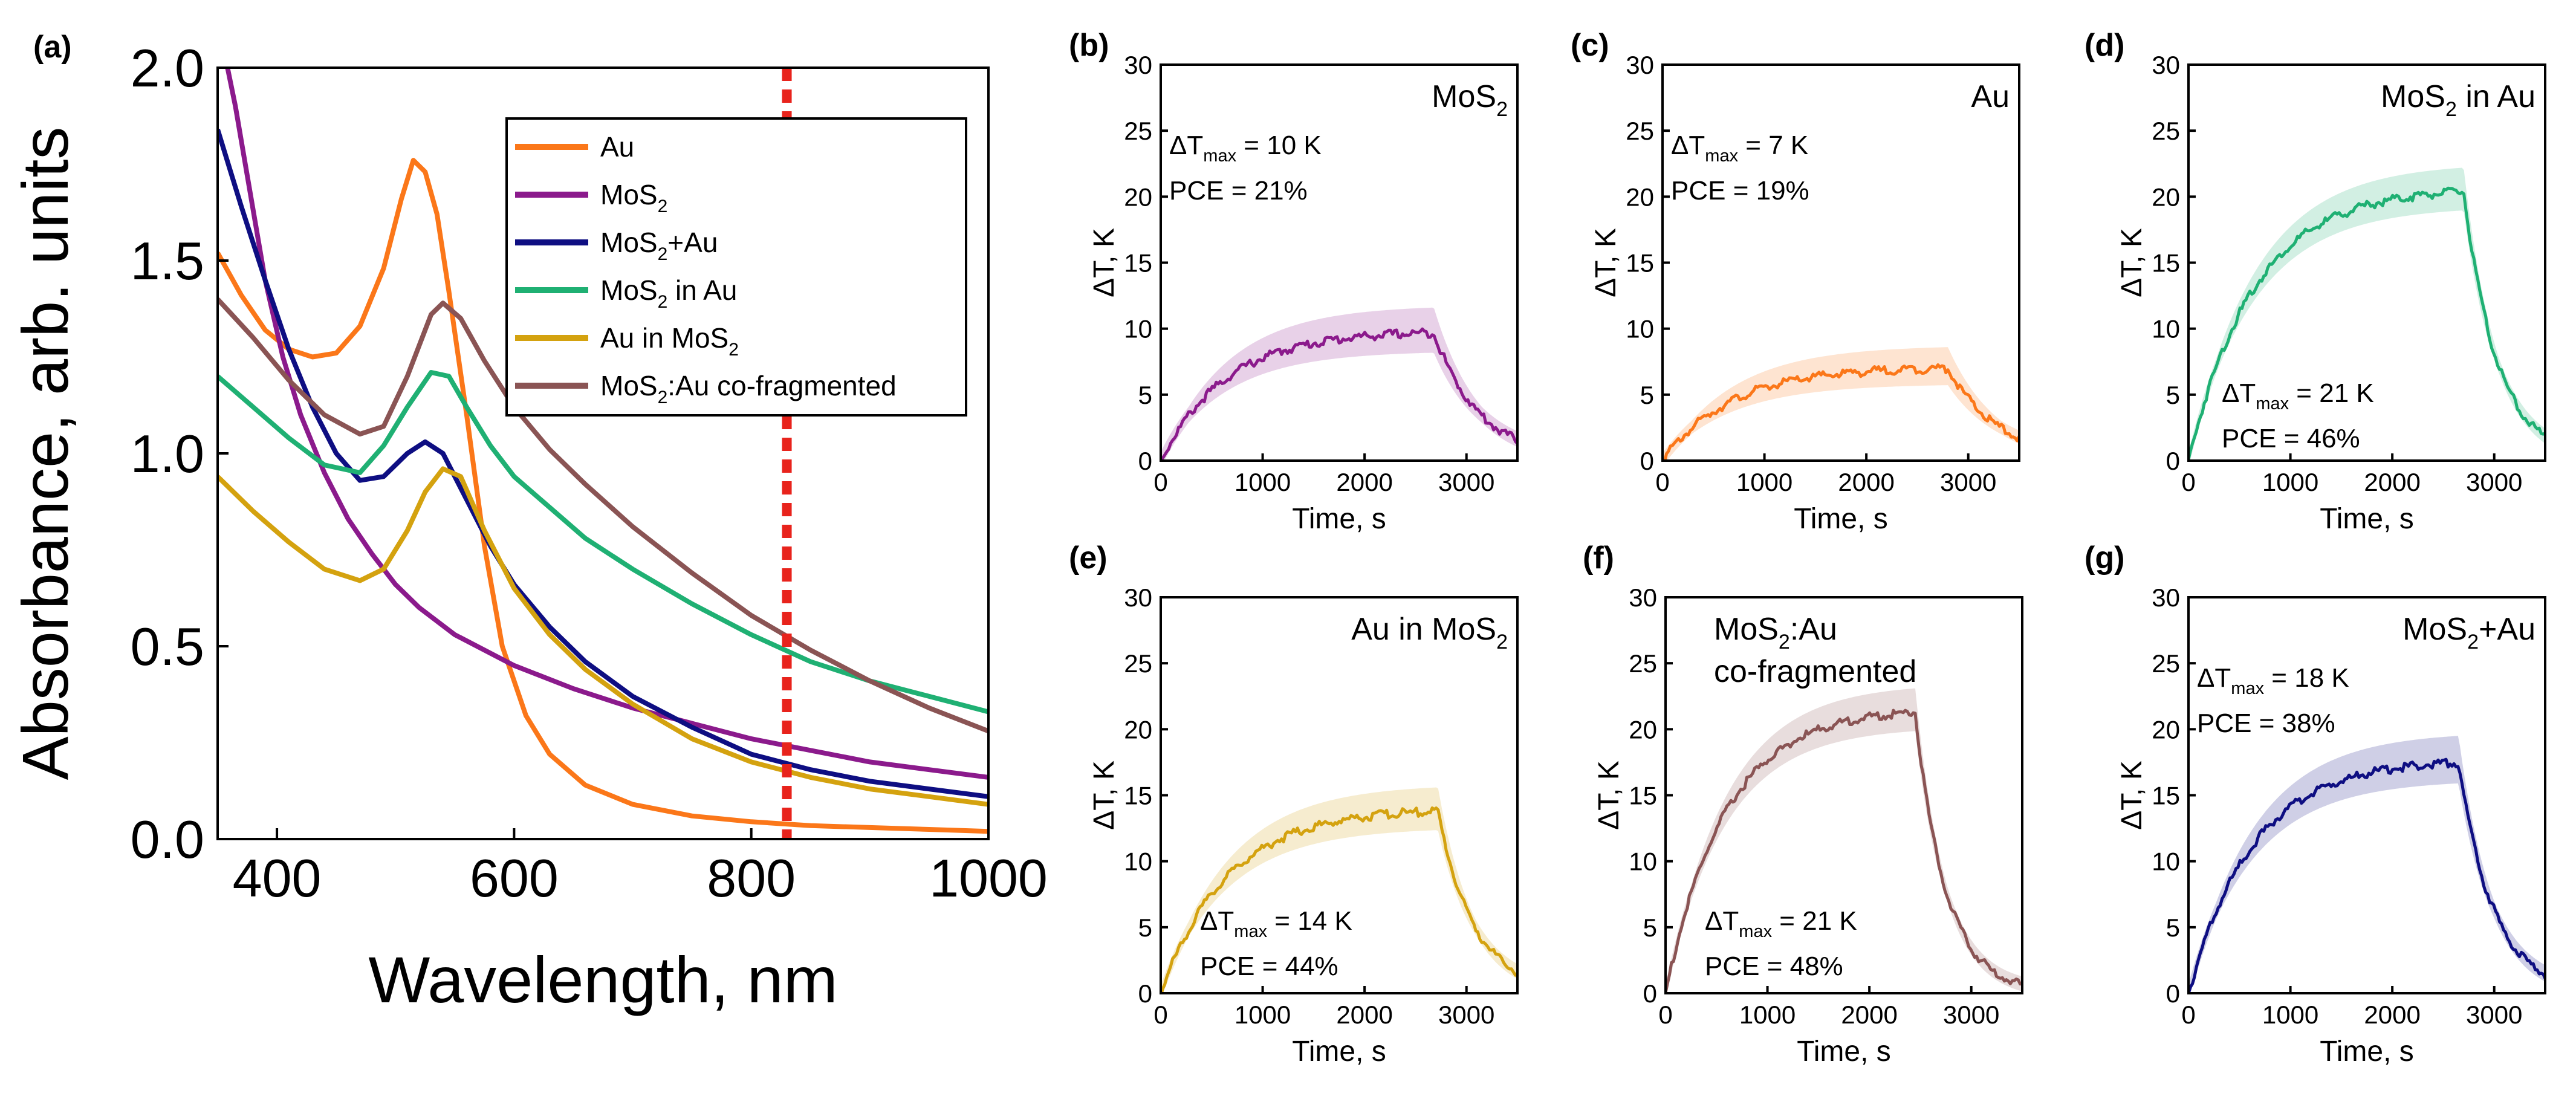  I want to click on x-tick-label: 800, so click(752, 878).